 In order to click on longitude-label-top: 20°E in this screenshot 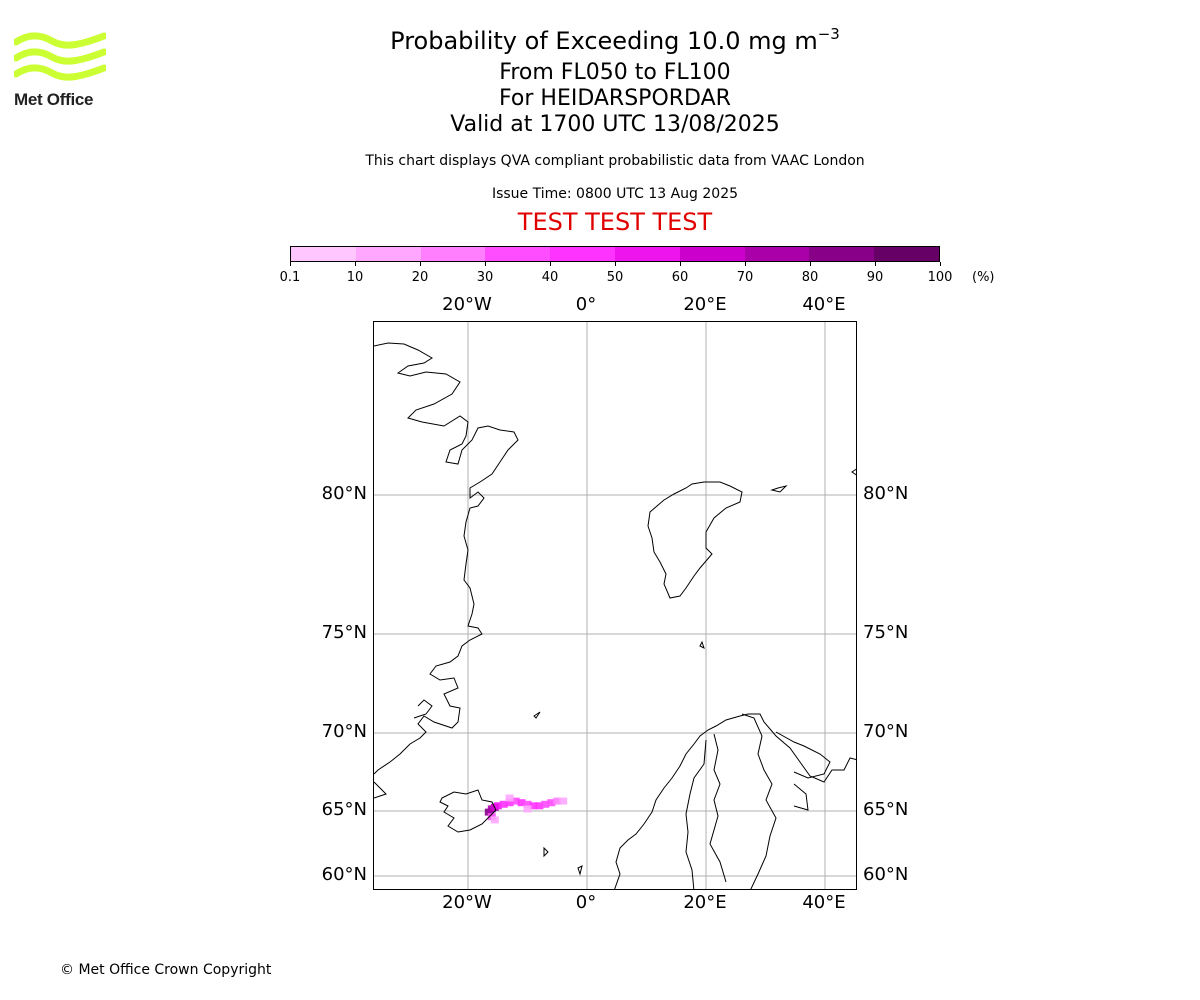, I will do `click(705, 304)`.